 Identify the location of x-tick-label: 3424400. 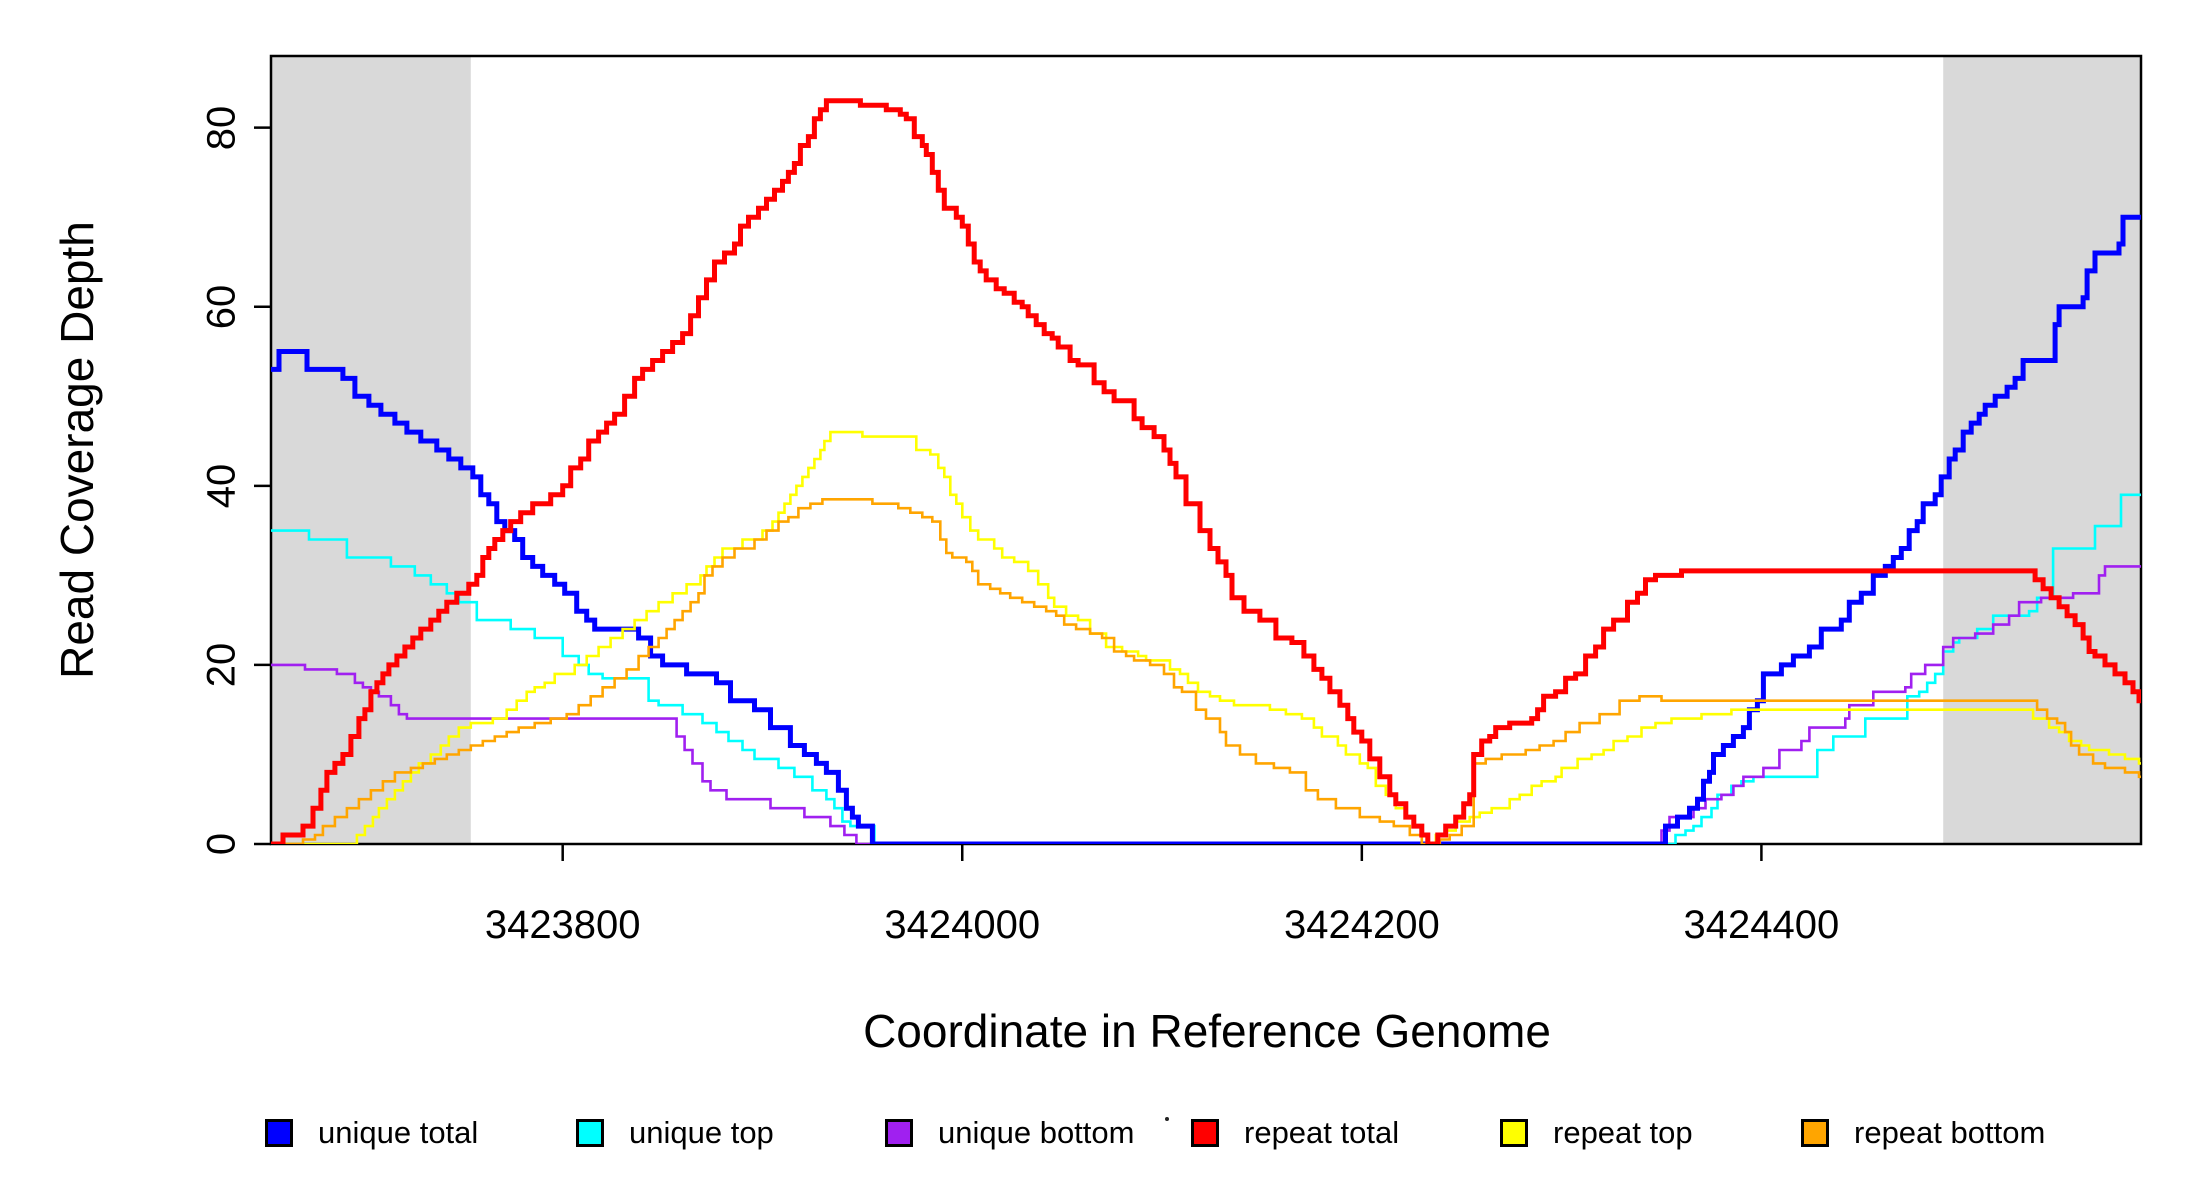
(1761, 925).